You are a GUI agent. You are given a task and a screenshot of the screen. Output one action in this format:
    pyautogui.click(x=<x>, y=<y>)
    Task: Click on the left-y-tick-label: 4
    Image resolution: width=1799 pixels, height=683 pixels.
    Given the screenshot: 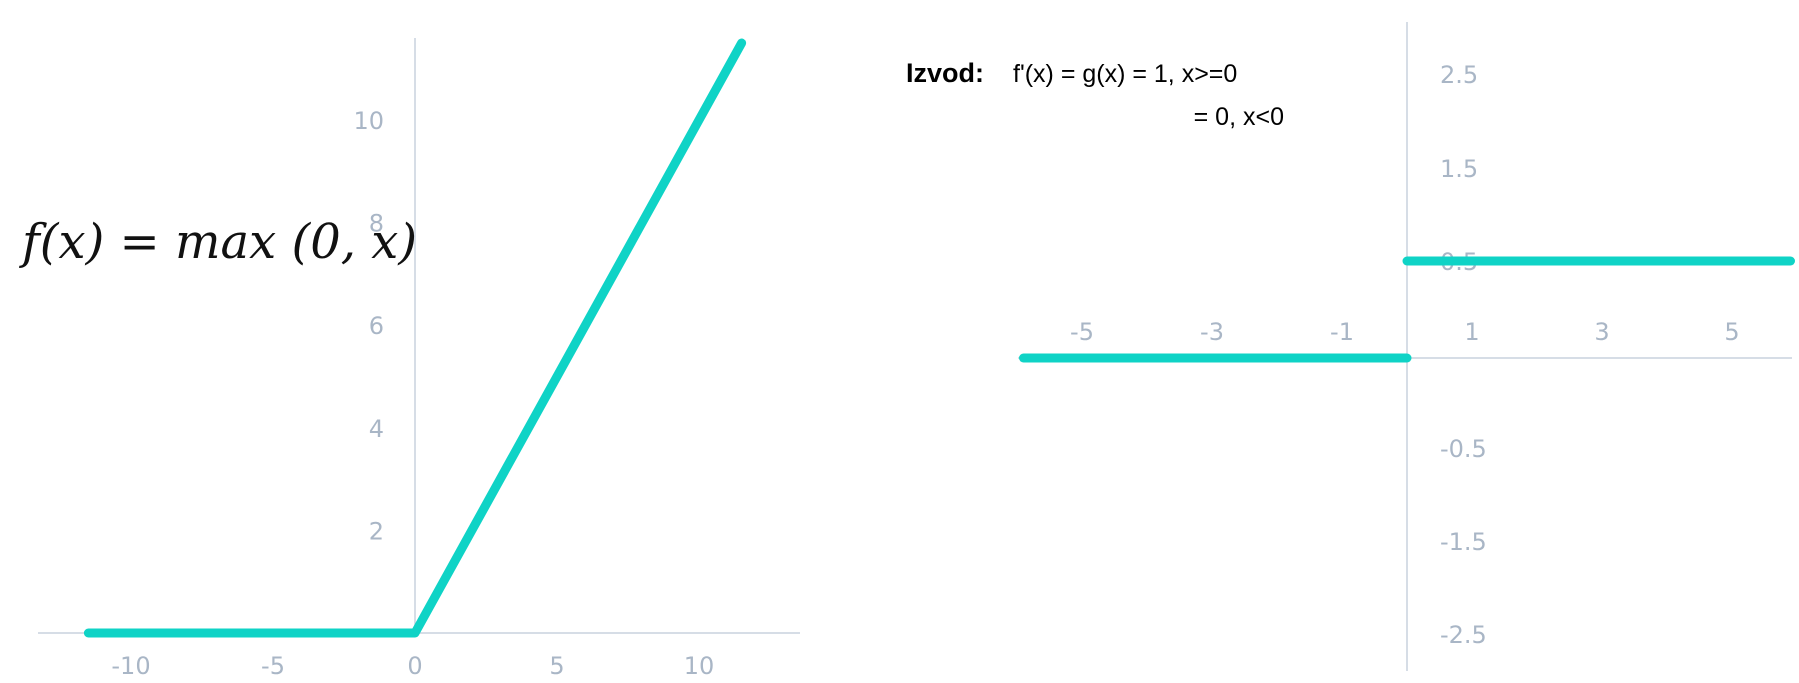 What is the action you would take?
    pyautogui.click(x=376, y=429)
    